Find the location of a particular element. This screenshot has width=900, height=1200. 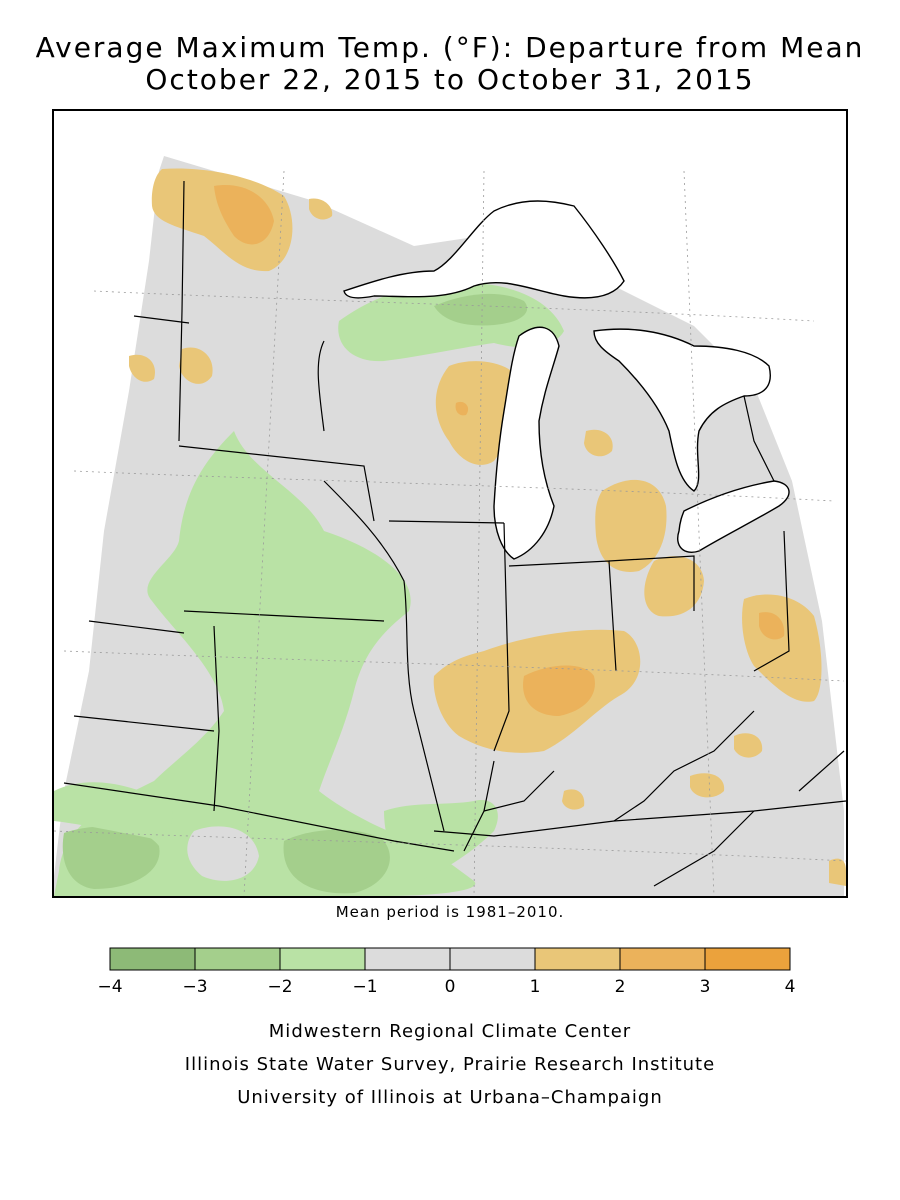

lake-superior is located at coordinates (484, 249).